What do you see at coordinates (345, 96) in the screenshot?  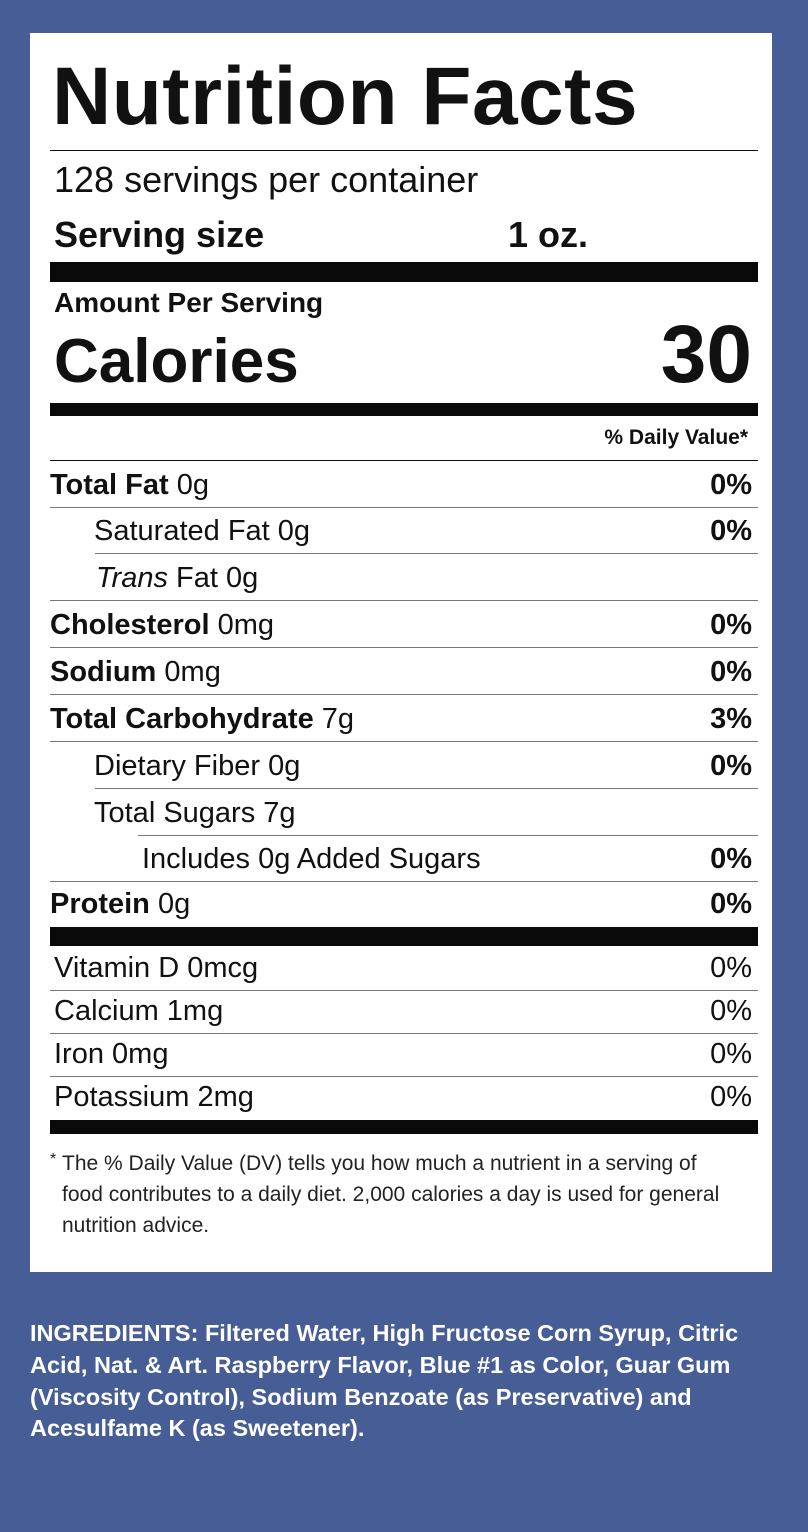 I see `title: Nutrition Facts` at bounding box center [345, 96].